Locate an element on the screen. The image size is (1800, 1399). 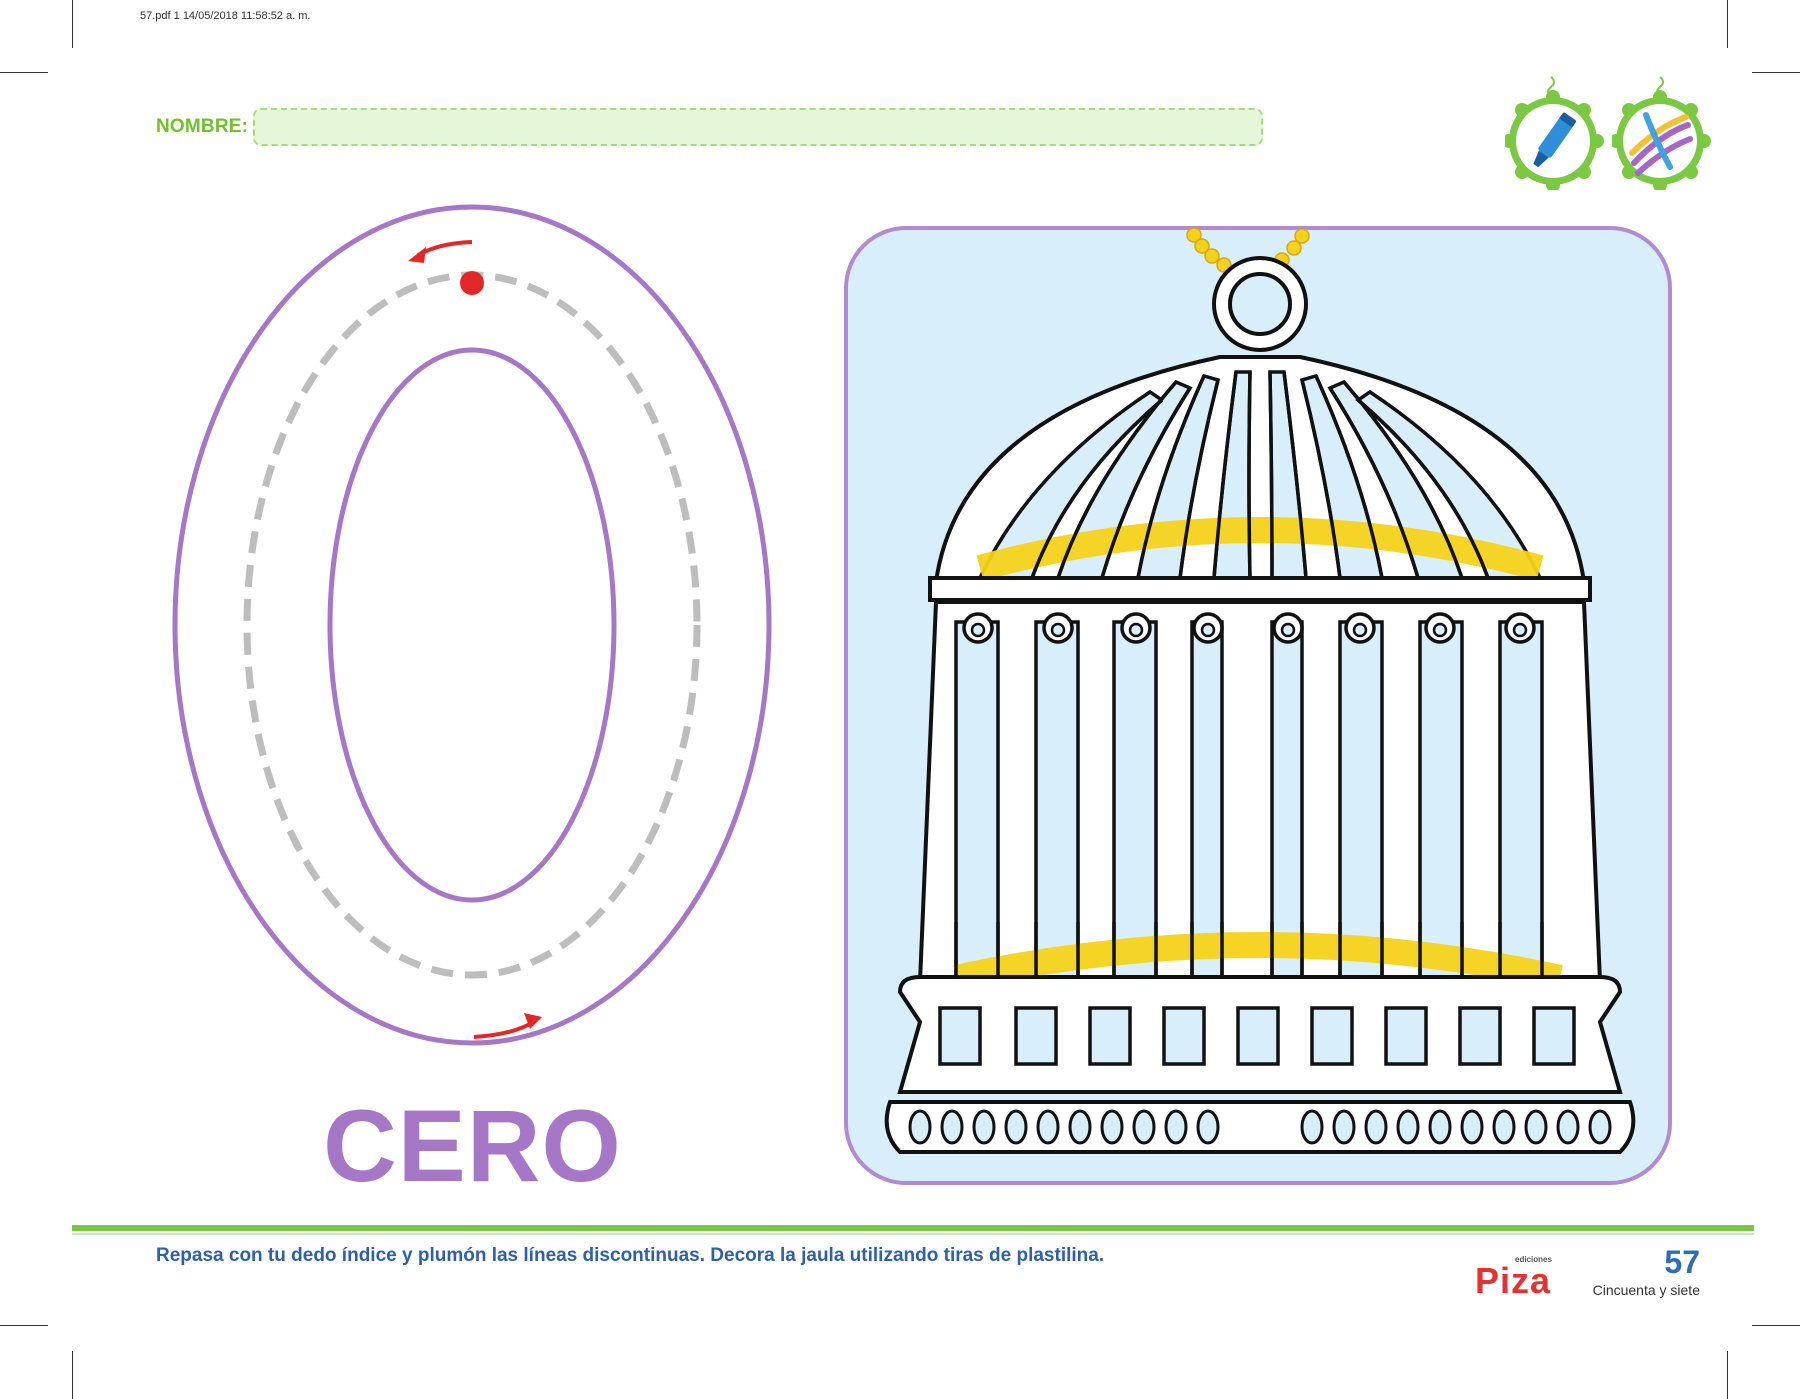
arrow-left-icon is located at coordinates (440, 251).